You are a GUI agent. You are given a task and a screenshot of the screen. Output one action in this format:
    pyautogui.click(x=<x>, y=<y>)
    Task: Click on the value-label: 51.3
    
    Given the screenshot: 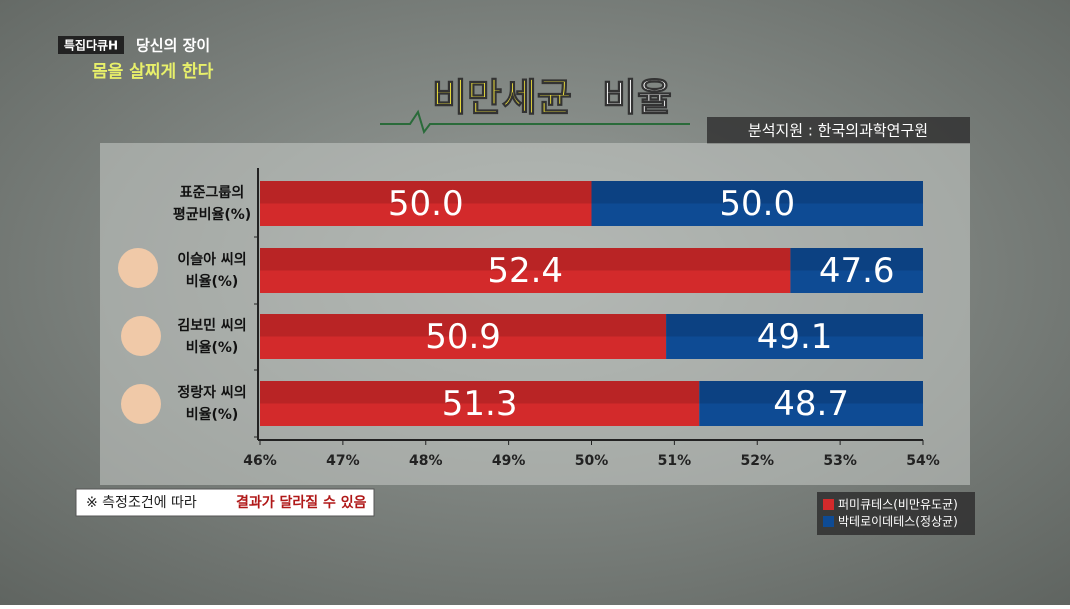 What is the action you would take?
    pyautogui.click(x=480, y=404)
    